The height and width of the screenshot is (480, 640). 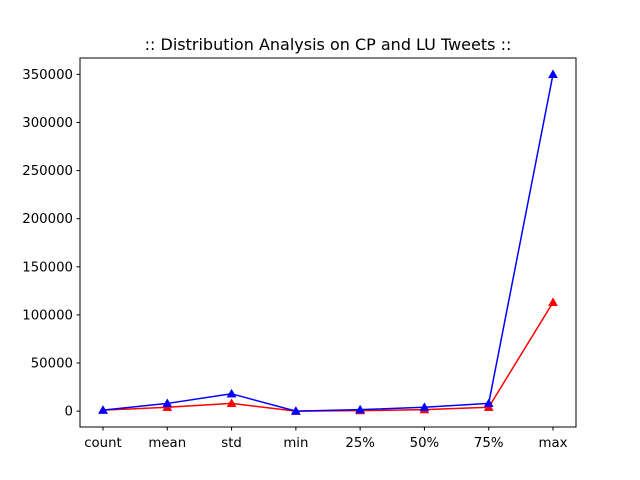 I want to click on y-tick-label: 200000, so click(x=47, y=219).